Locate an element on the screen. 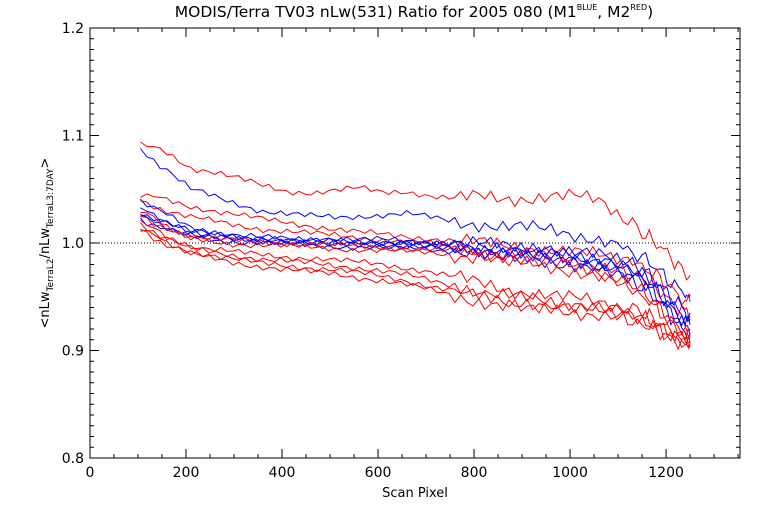 The height and width of the screenshot is (512, 768). title-superscript-red: RED is located at coordinates (638, 7).